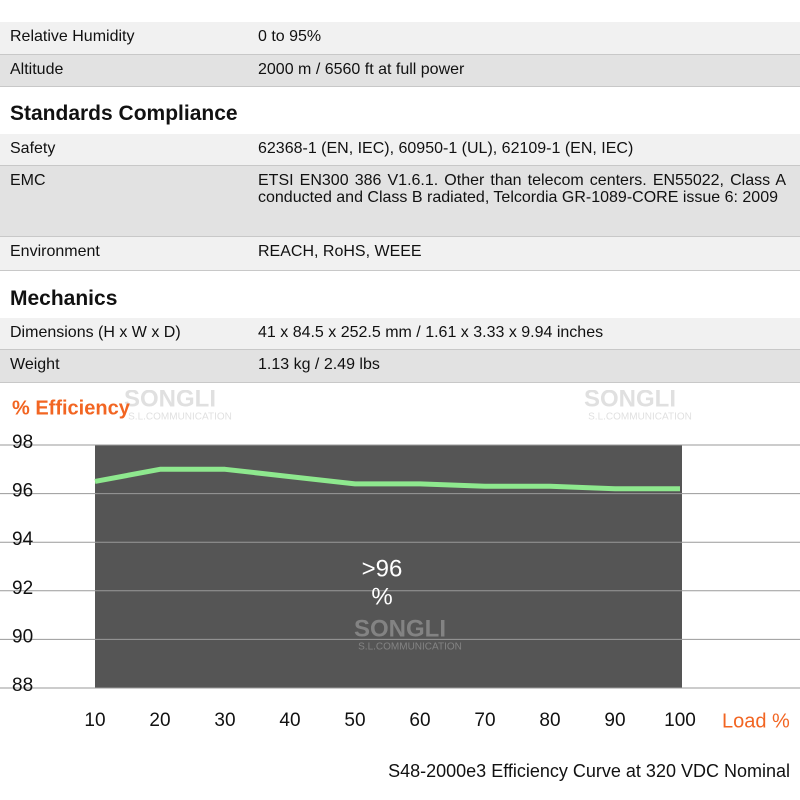  What do you see at coordinates (400, 38) in the screenshot?
I see `spec-row: Relative Humidity 0 to 95%` at bounding box center [400, 38].